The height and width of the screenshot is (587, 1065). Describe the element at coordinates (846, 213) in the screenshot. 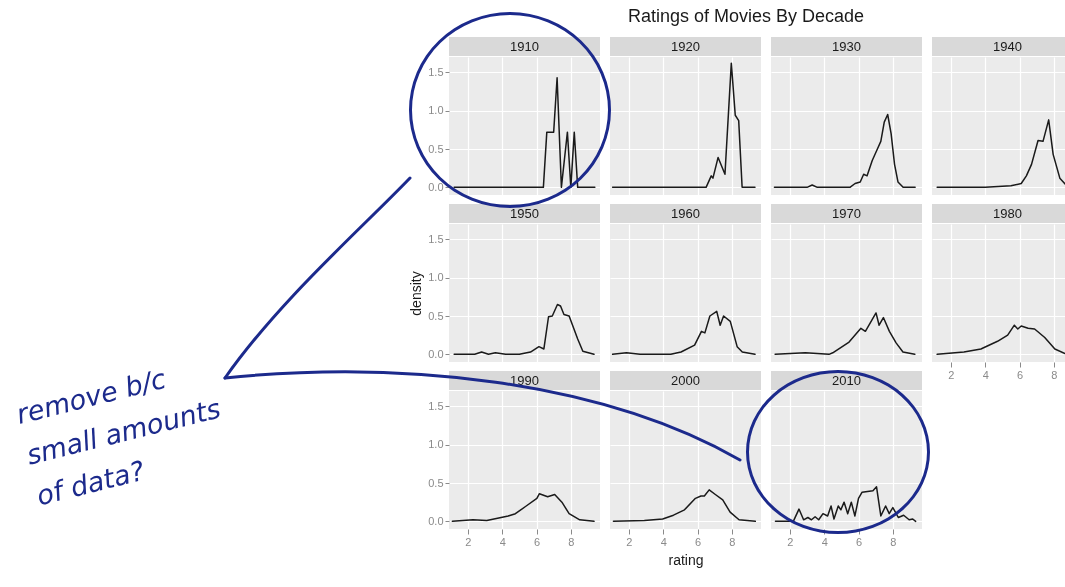

I see `chart-title: 1970` at that location.